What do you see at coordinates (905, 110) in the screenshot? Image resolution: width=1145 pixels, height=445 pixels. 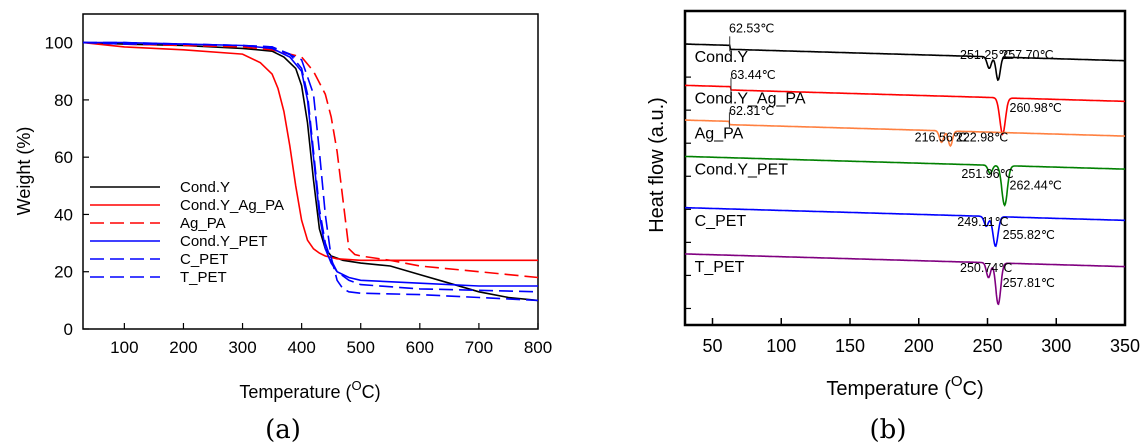 I see `panel-b-series-cond-y-ag-pa` at bounding box center [905, 110].